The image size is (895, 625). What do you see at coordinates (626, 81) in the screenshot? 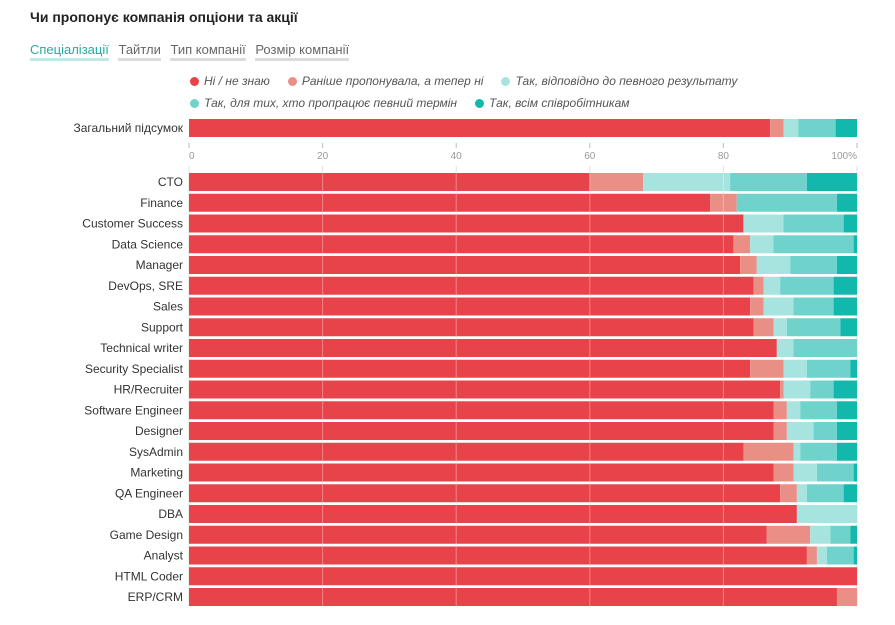
I see `legend-label: Так, відповідно до певного результату` at bounding box center [626, 81].